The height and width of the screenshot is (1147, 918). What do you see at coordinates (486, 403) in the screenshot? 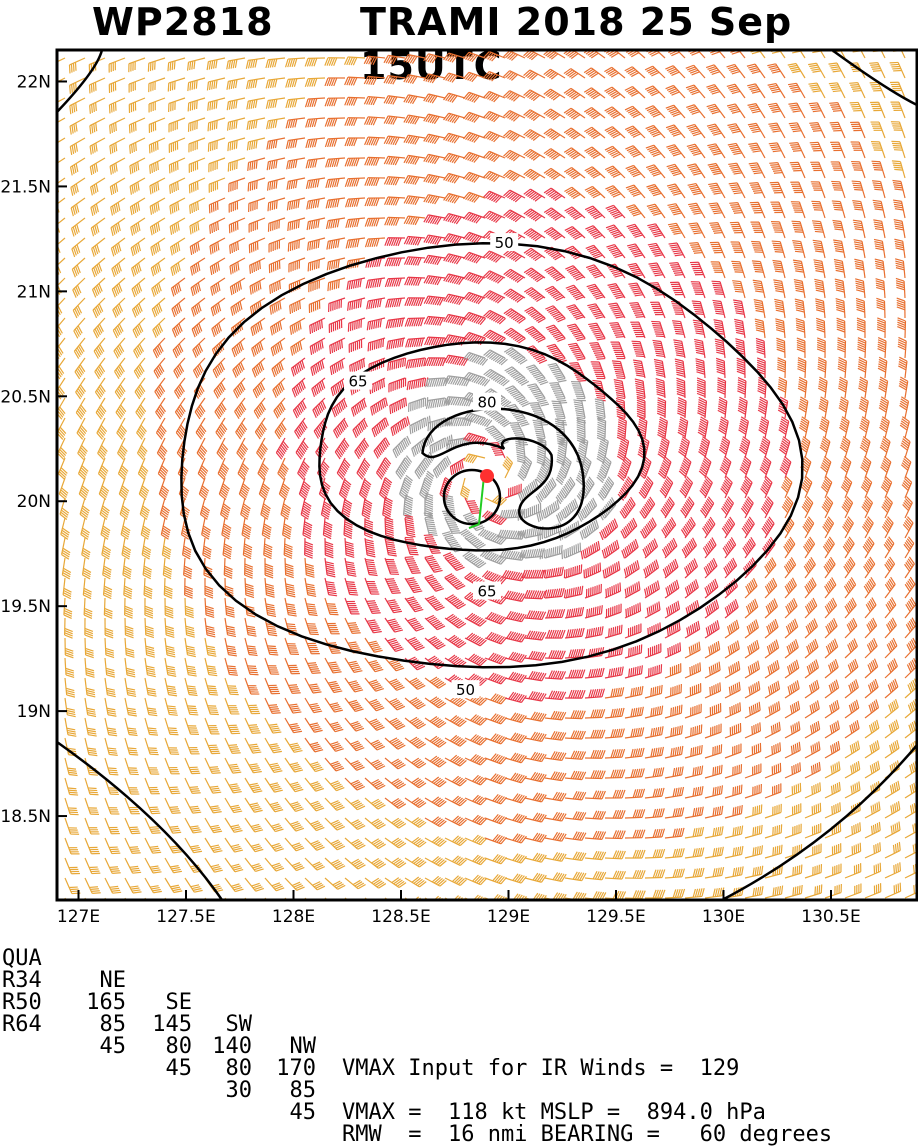
I see `contour-label-80: 80` at bounding box center [486, 403].